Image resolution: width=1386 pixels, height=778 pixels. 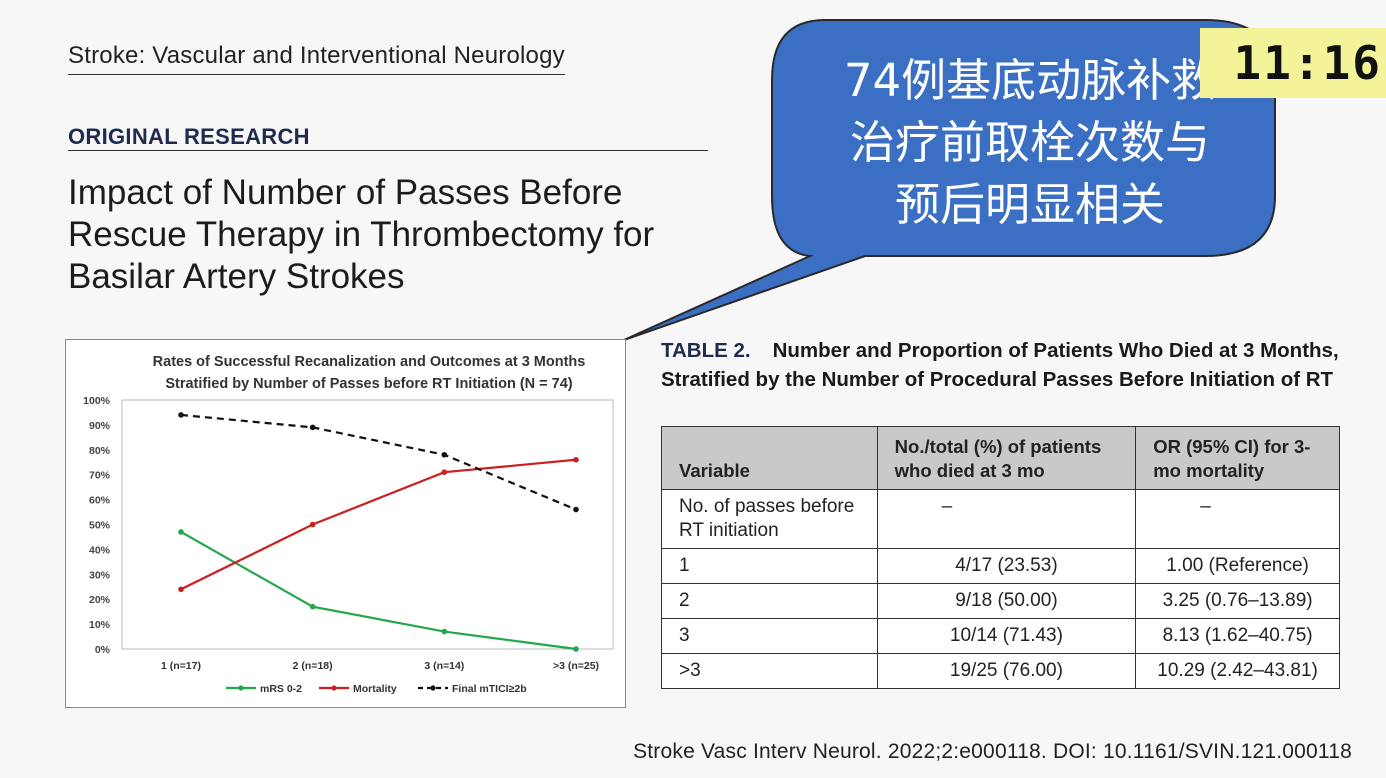 What do you see at coordinates (769, 566) in the screenshot?
I see `table-cell: 1` at bounding box center [769, 566].